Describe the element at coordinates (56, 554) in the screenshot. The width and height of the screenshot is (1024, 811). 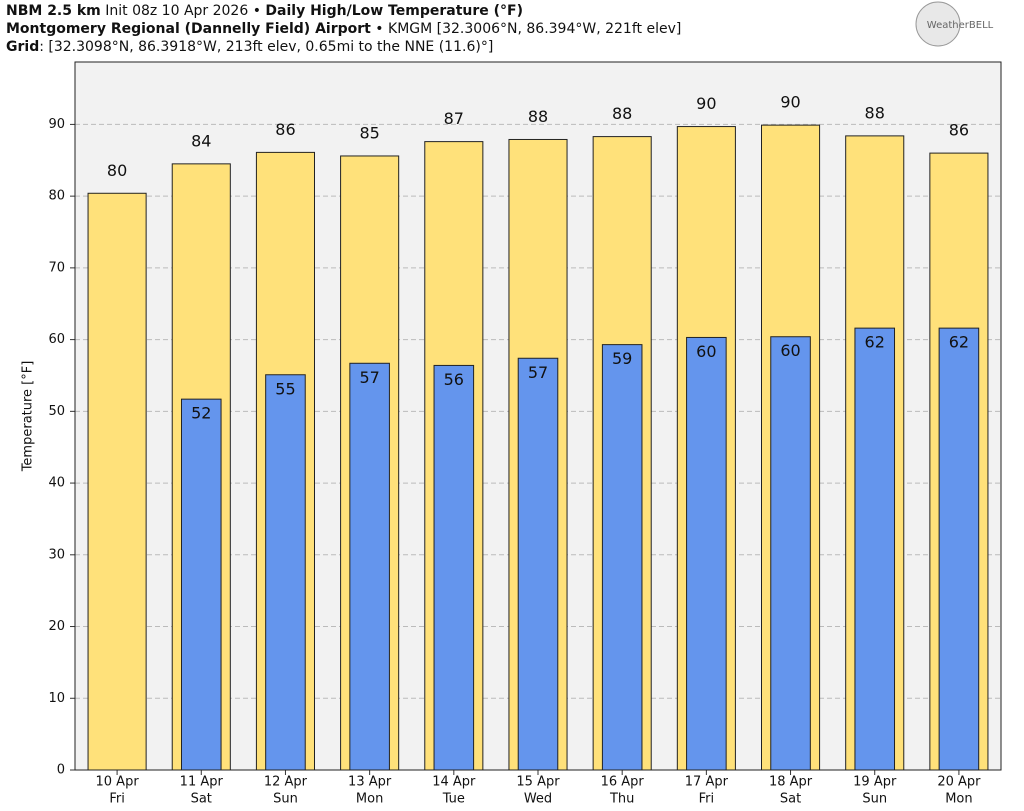
I see `y-tick-label: 30` at that location.